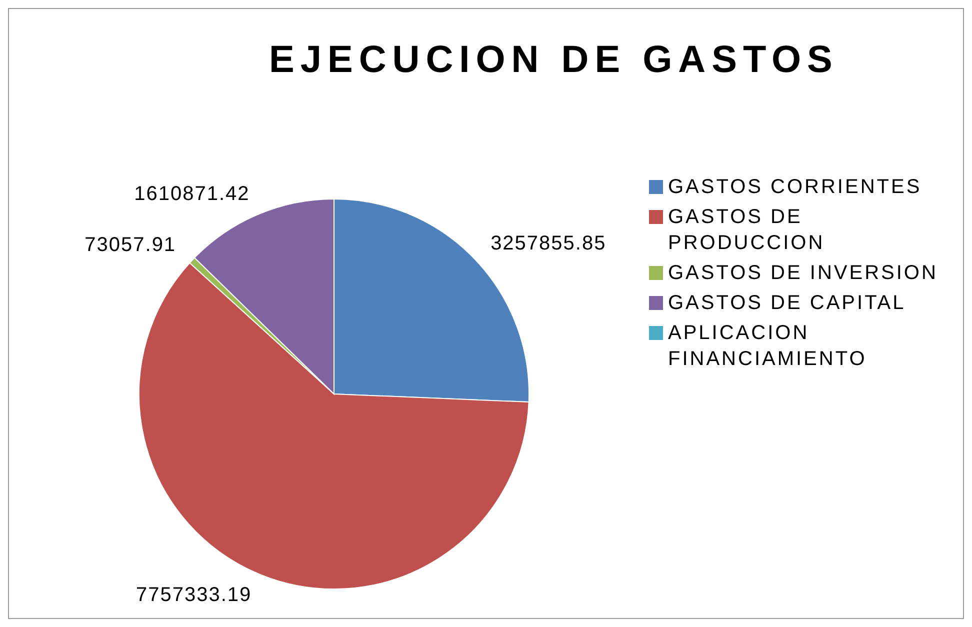  Describe the element at coordinates (548, 243) in the screenshot. I see `data-label: 3257855.85` at that location.